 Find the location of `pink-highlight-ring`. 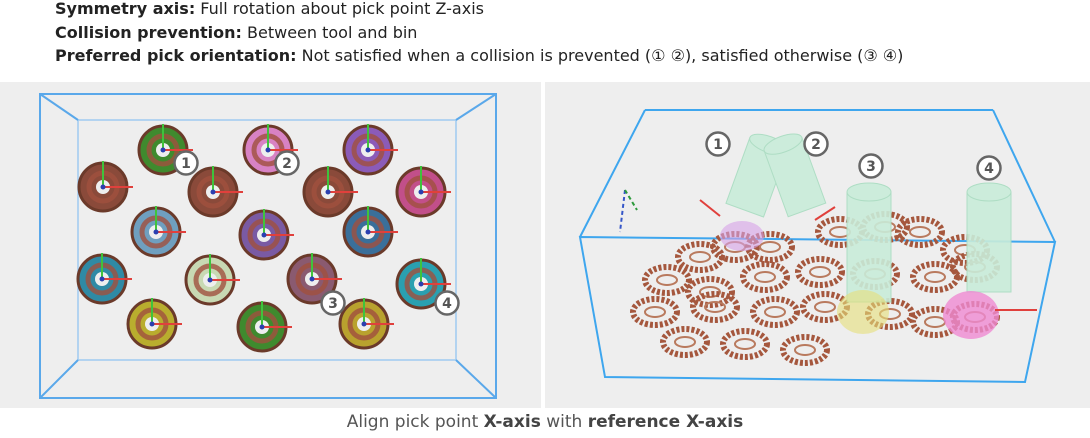

pink-highlight-ring is located at coordinates (859, 280).